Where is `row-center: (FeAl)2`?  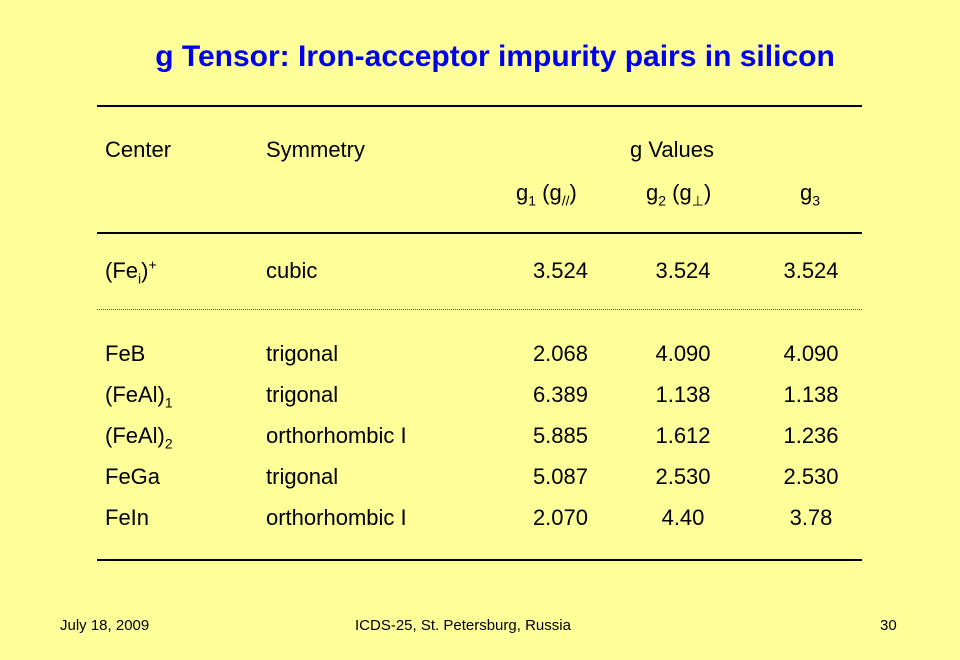 row-center: (FeAl)2 is located at coordinates (139, 437).